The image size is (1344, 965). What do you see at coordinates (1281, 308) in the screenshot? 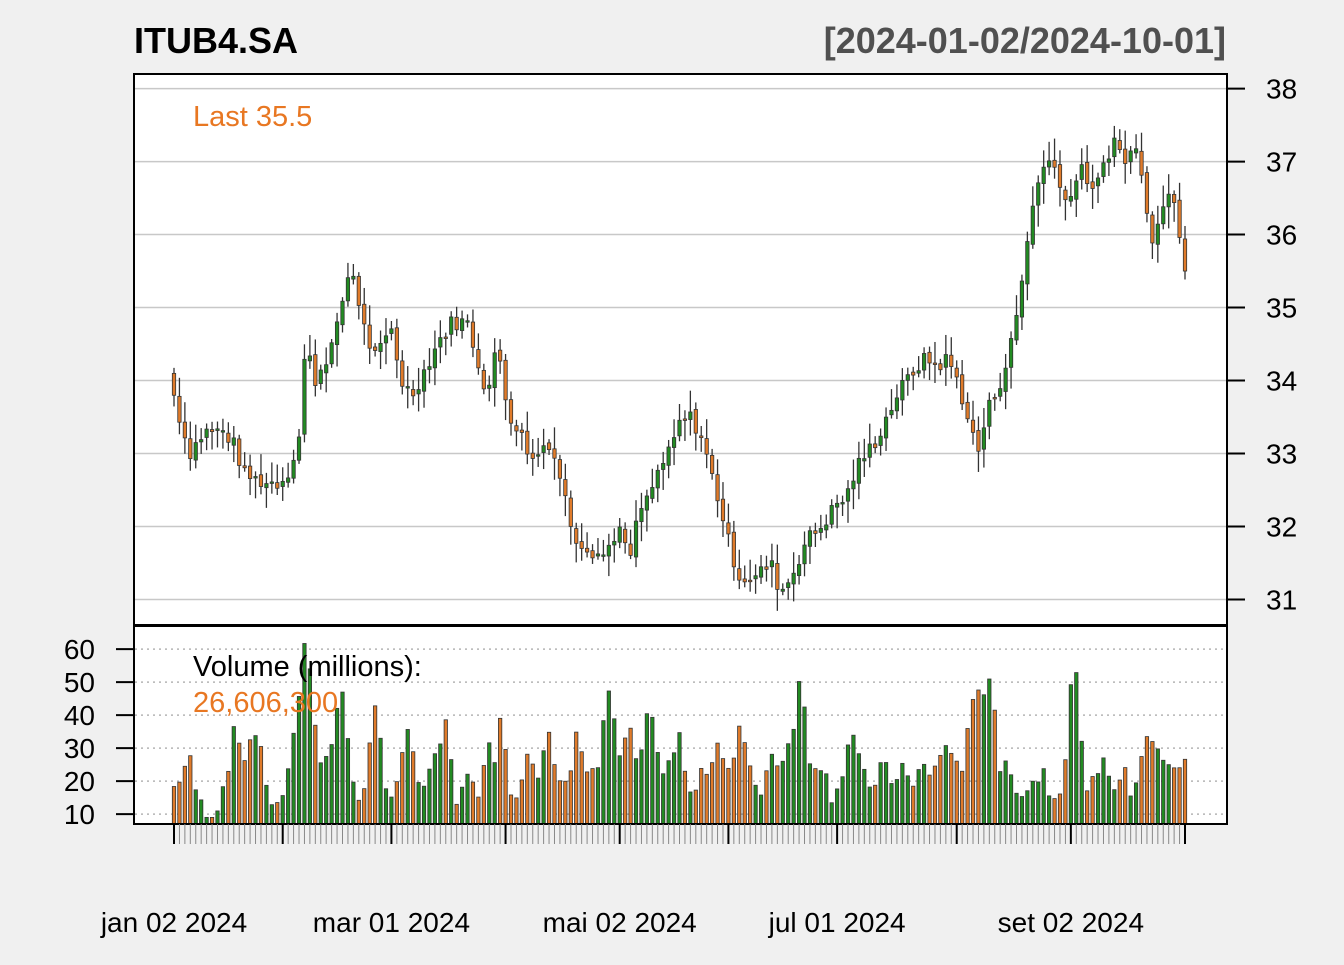
I see `price-tick-label: 35` at bounding box center [1281, 308].